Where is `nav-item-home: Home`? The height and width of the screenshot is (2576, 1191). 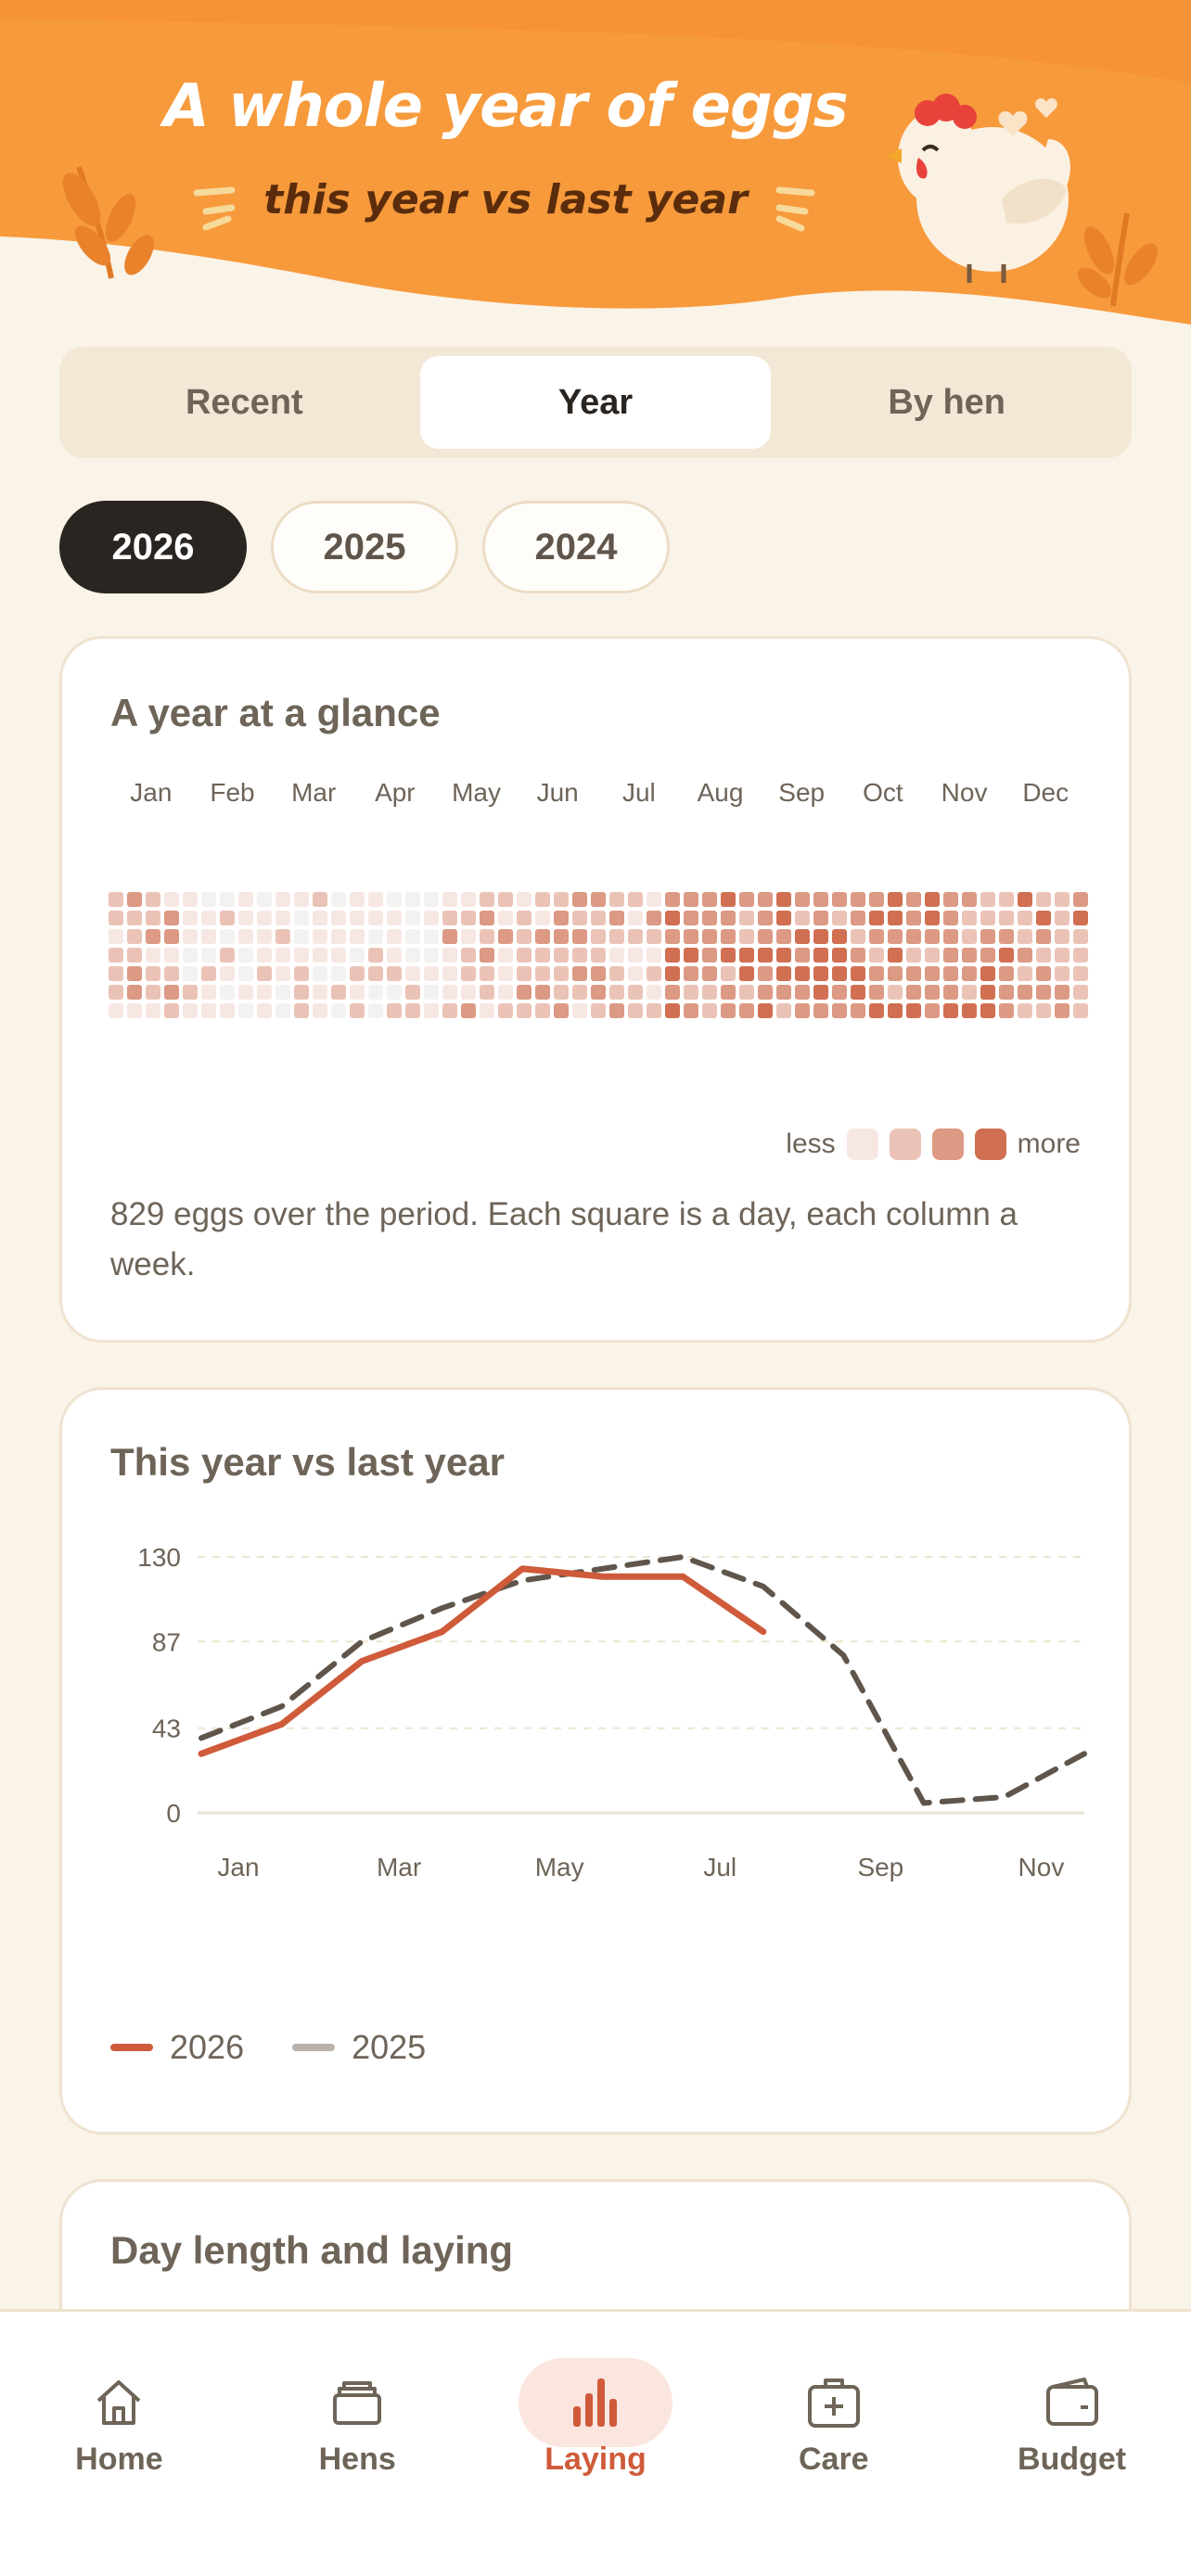 nav-item-home: Home is located at coordinates (119, 2395).